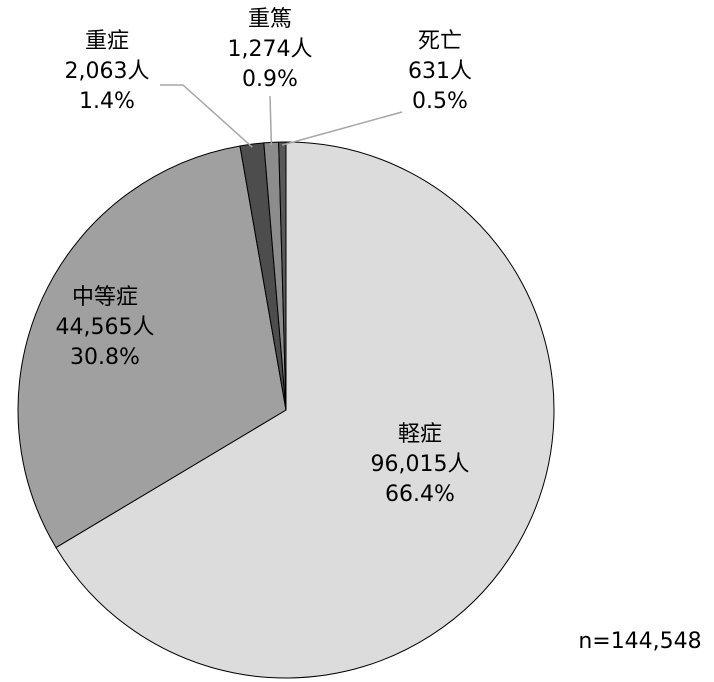 The image size is (714, 682). I want to click on slice-percent: 0.9%, so click(270, 79).